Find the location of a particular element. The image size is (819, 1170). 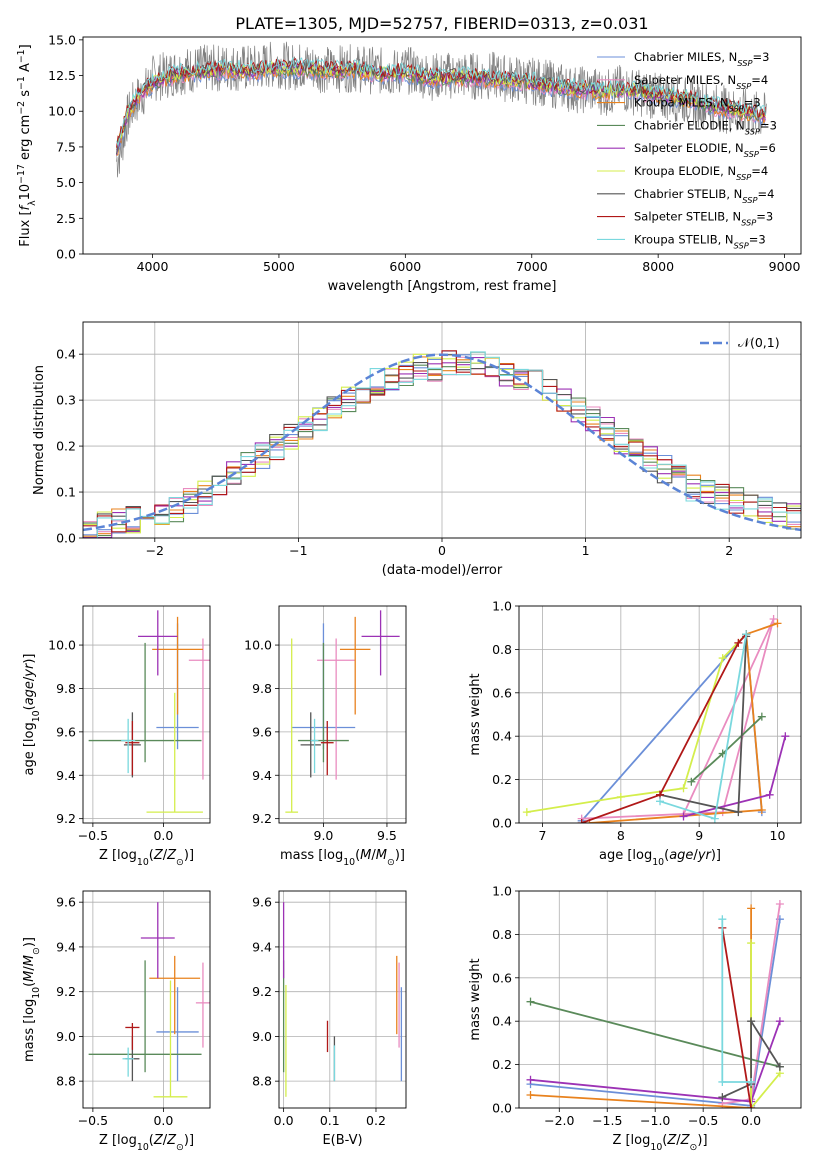

x-tick-label: 8 is located at coordinates (621, 835).